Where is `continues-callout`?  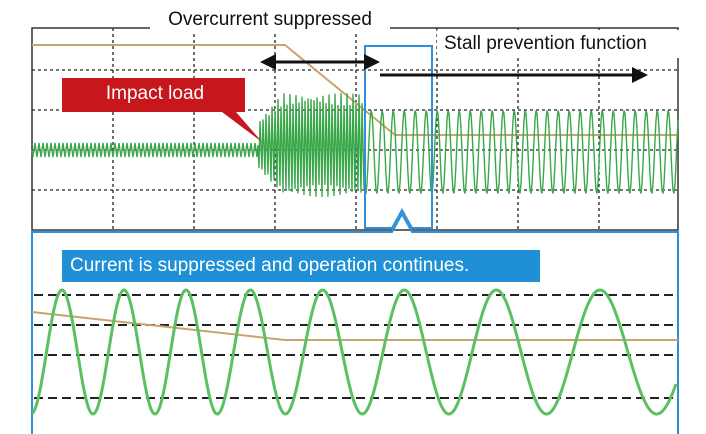 continues-callout is located at coordinates (301, 266).